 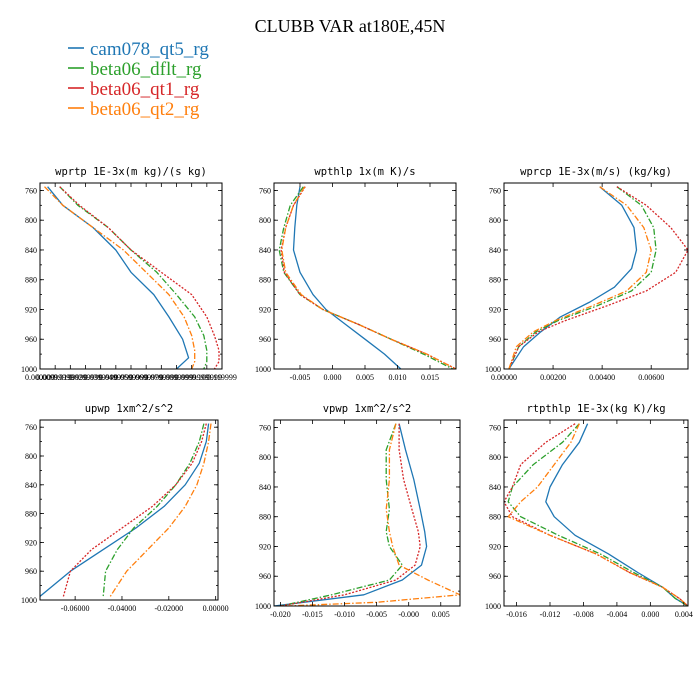 What do you see at coordinates (550, 614) in the screenshot?
I see `x-tick-label: -0.012` at bounding box center [550, 614].